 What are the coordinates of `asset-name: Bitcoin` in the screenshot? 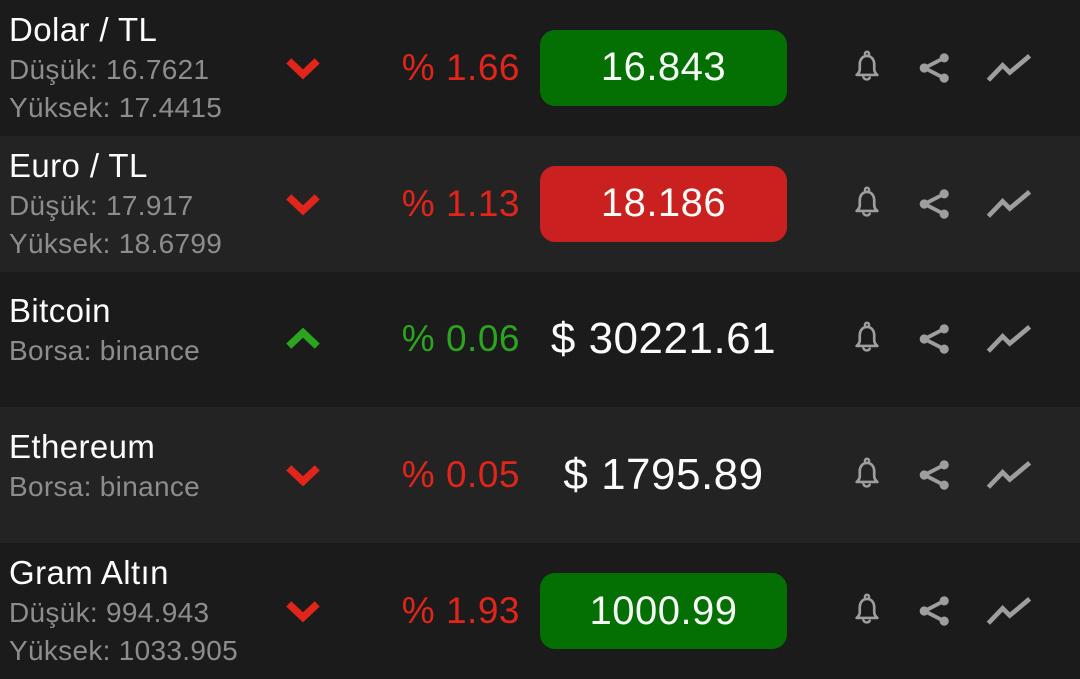 It's located at (60, 311).